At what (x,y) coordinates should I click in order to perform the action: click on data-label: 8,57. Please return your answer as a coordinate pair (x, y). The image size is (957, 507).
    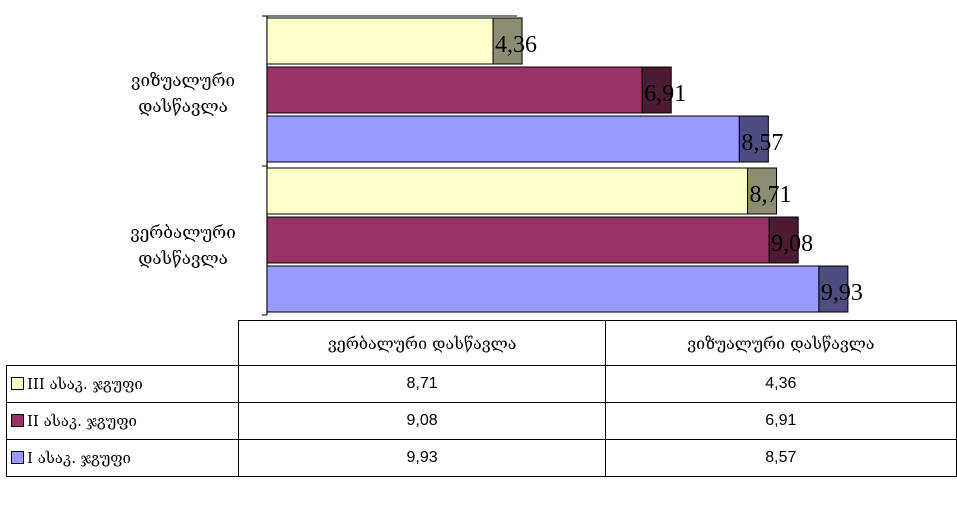
    Looking at the image, I should click on (762, 143).